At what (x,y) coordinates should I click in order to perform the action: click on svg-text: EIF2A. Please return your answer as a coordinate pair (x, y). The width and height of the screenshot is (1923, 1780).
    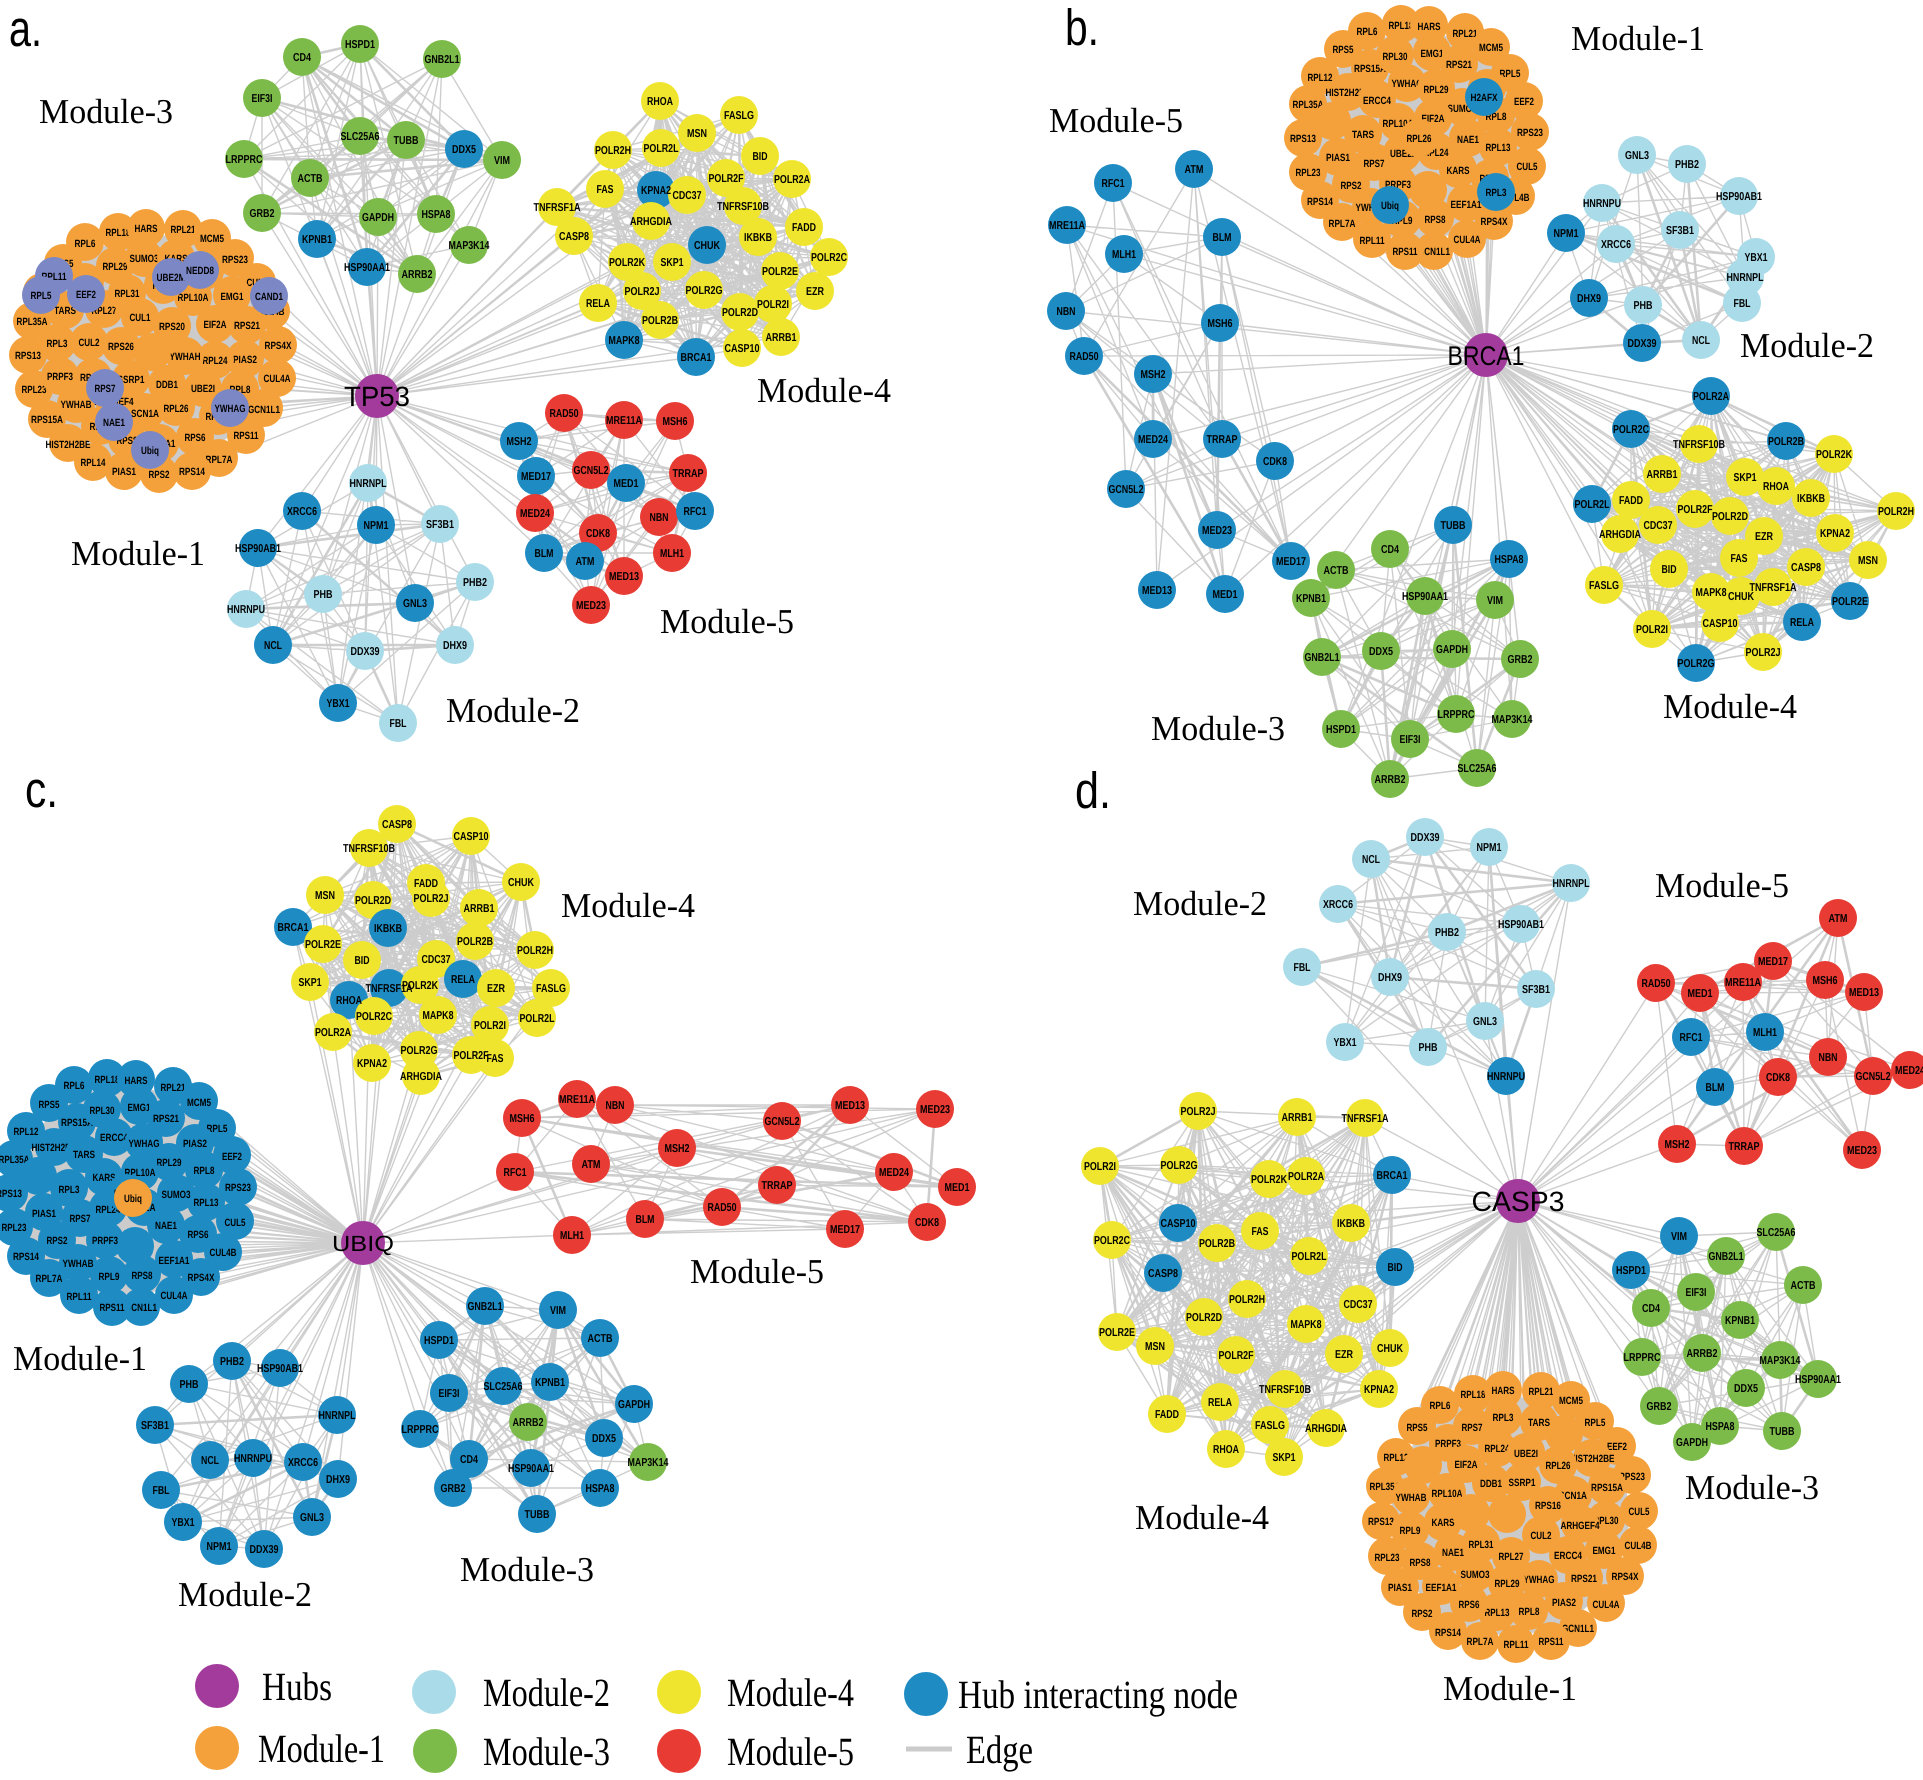
    Looking at the image, I should click on (1466, 1465).